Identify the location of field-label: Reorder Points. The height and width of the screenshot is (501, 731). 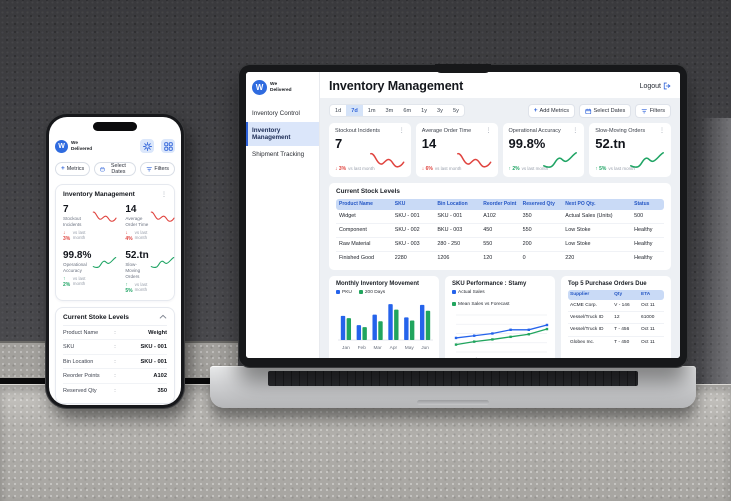
(81, 376).